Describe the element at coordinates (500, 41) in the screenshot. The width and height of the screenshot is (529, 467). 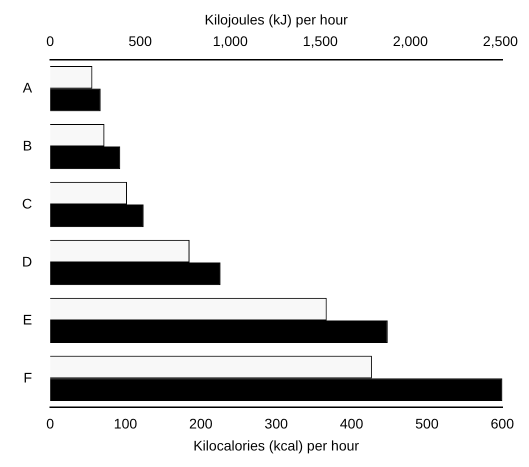
I see `x2-tick-label: 2,500` at that location.